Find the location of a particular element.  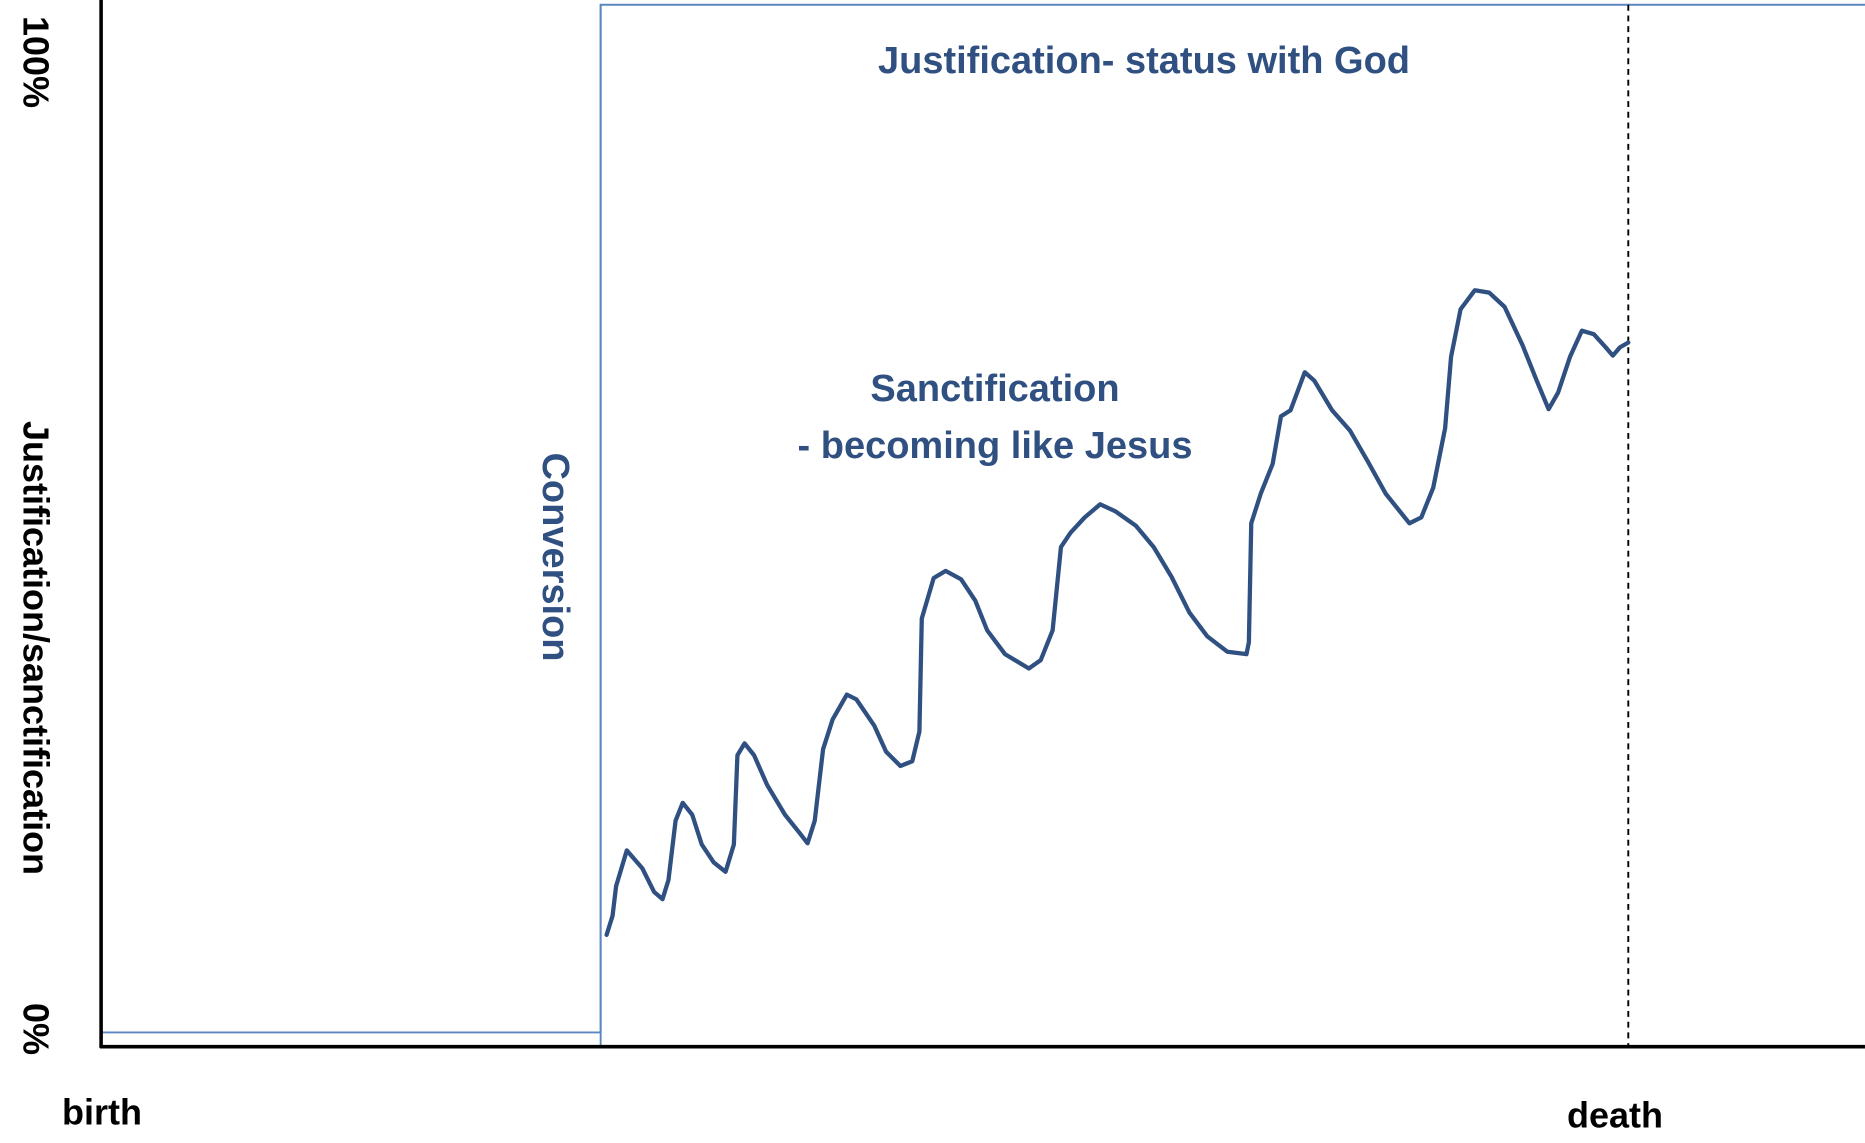

x-start-label: birth is located at coordinates (102, 1112).